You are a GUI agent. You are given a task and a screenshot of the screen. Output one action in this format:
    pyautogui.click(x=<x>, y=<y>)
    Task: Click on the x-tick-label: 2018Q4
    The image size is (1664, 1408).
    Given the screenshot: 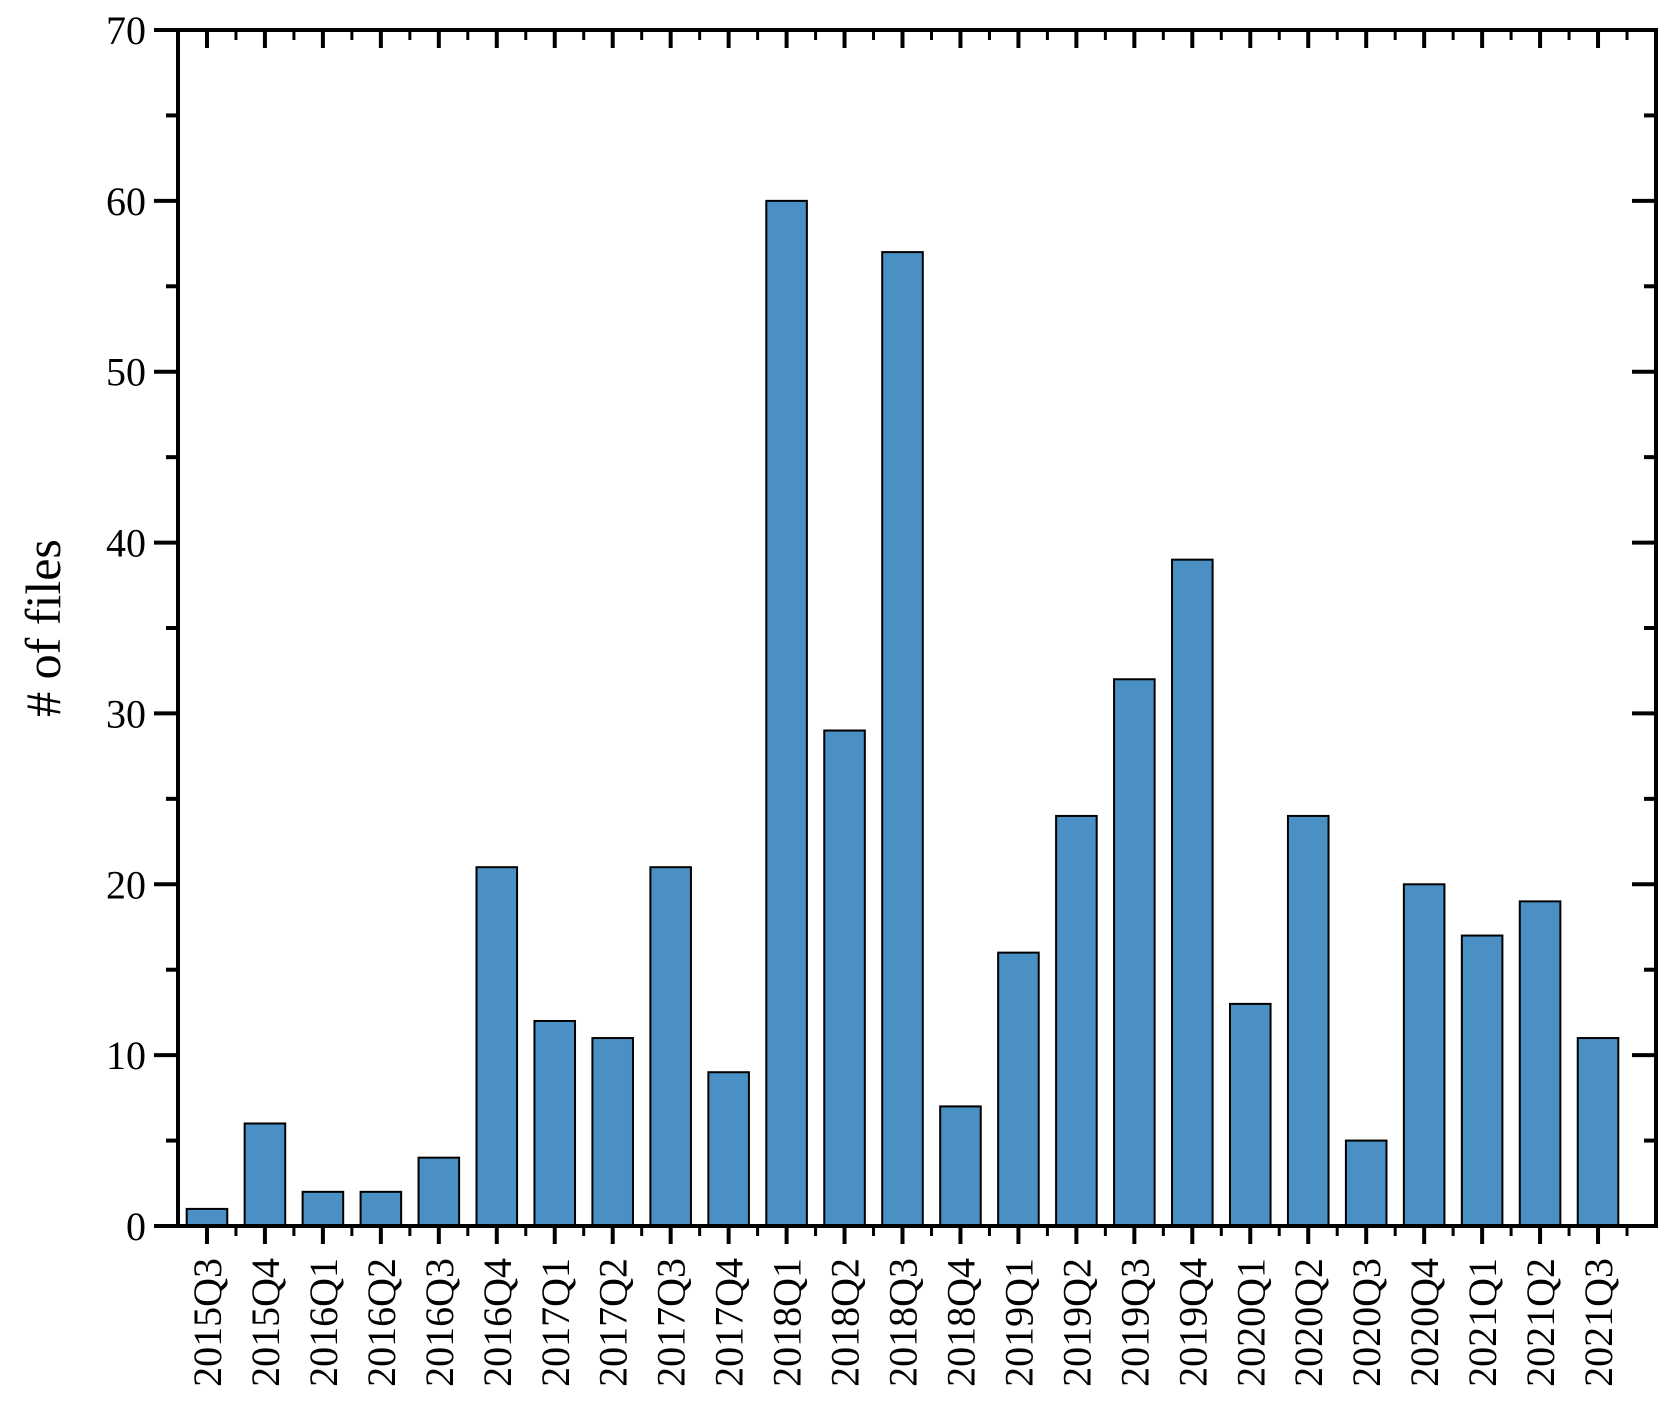 What is the action you would take?
    pyautogui.click(x=960, y=1322)
    